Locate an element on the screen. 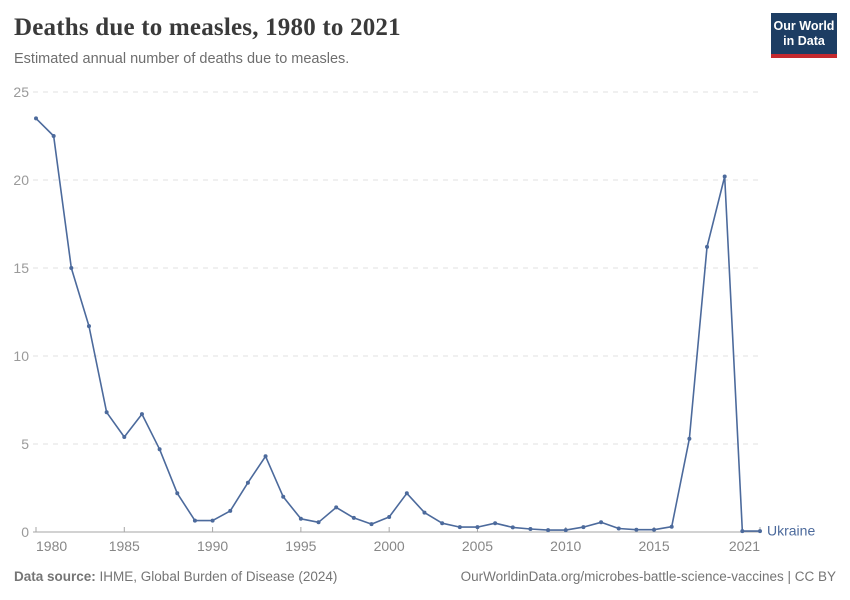  svg-text: 25 is located at coordinates (21, 92).